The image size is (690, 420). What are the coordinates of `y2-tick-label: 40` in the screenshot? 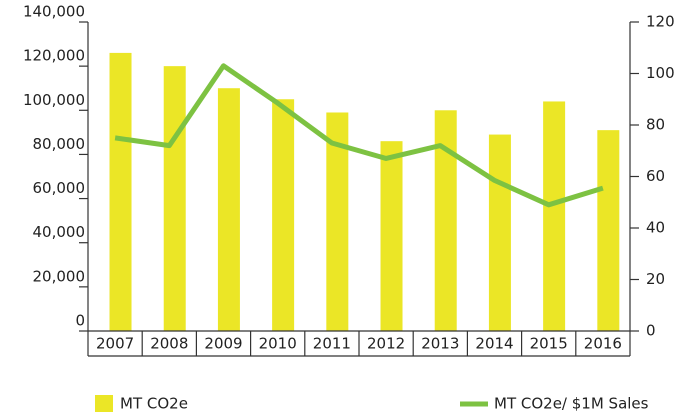 It's located at (655, 228).